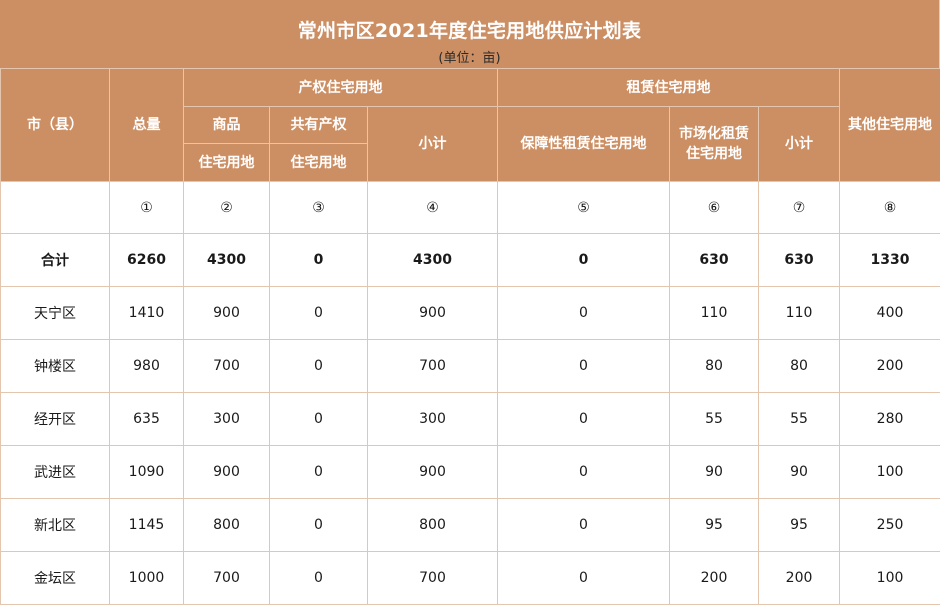 This screenshot has height=605, width=940. What do you see at coordinates (669, 88) in the screenshot?
I see `header-rental-group: 租赁住宅用地` at bounding box center [669, 88].